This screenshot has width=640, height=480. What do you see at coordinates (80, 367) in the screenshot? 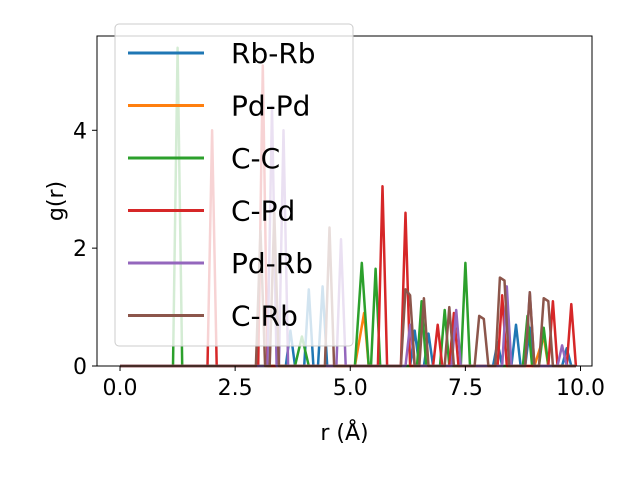
I see `y-tick-label: 0` at bounding box center [80, 367].